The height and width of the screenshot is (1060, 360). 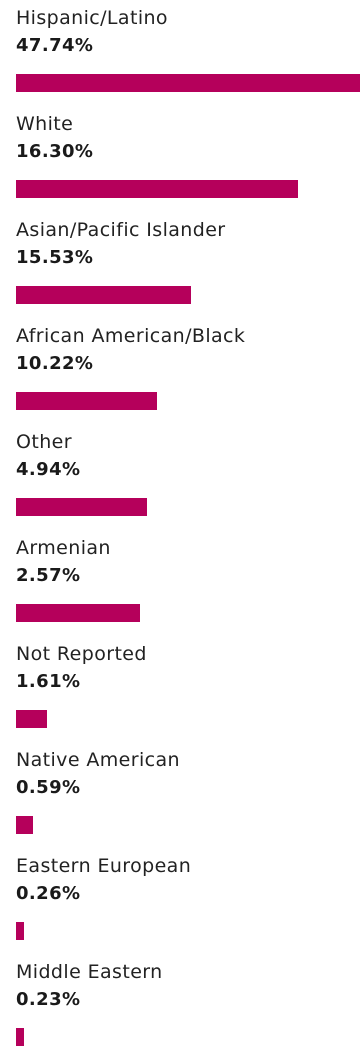 I want to click on value-label: 2.57%, so click(x=48, y=575).